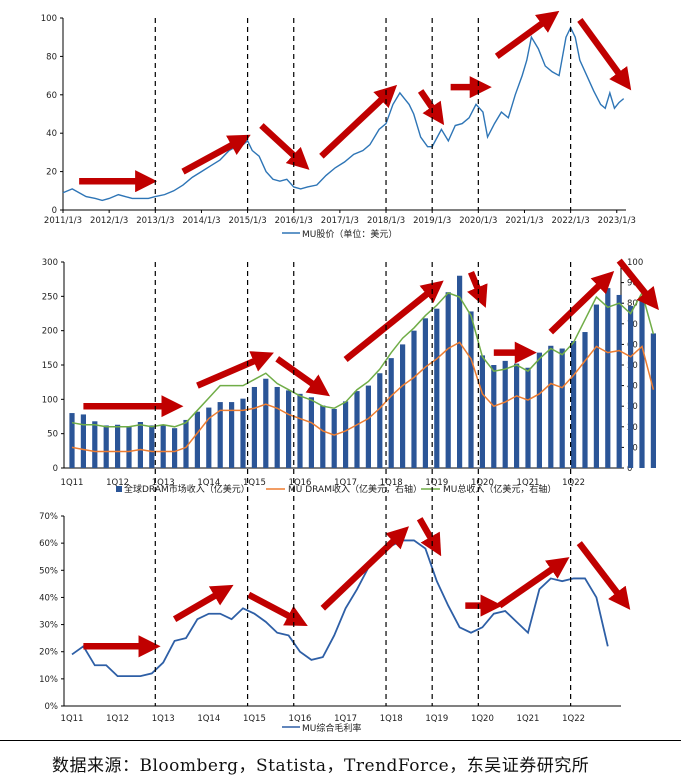 This screenshot has width=681, height=781. I want to click on series-line-mu-dram, so click(363, 397).